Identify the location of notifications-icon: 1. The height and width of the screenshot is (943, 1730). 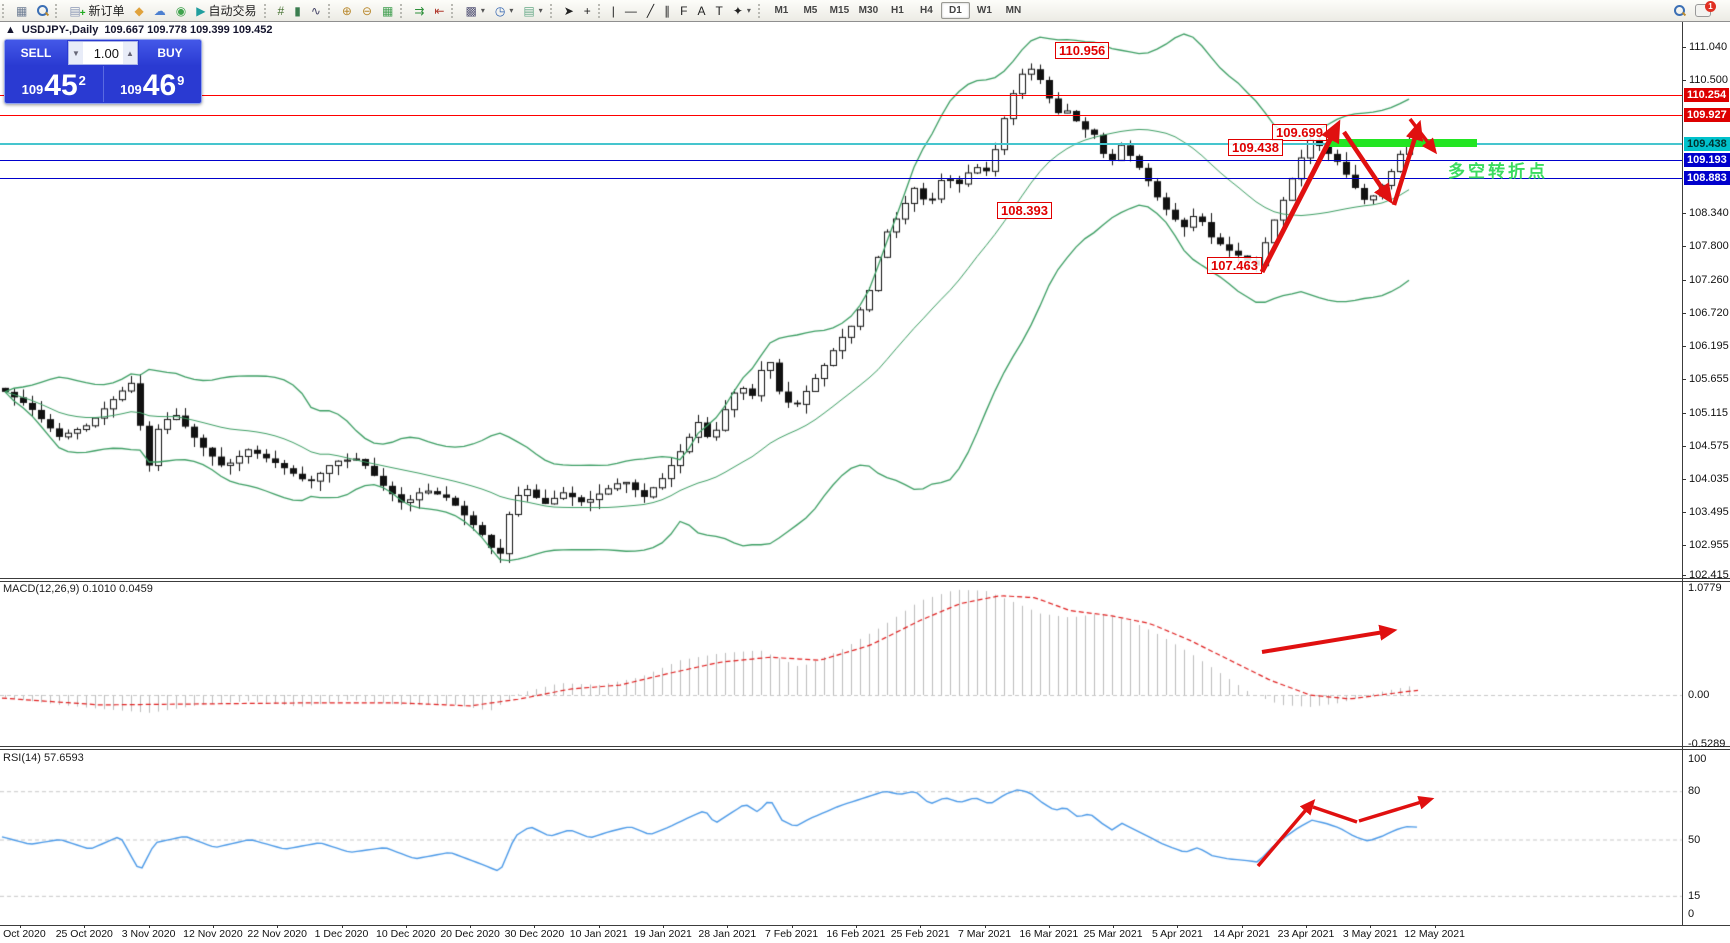
(1703, 10).